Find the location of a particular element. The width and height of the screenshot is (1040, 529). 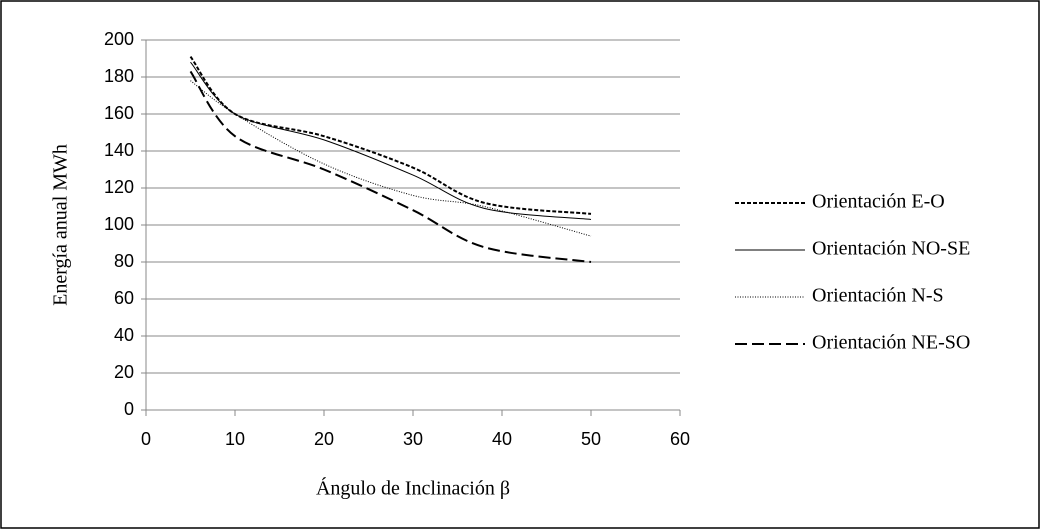

x-tick-label: 20 is located at coordinates (324, 439).